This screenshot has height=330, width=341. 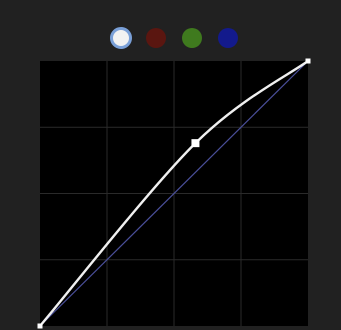 I want to click on channel-green-button, so click(x=192, y=38).